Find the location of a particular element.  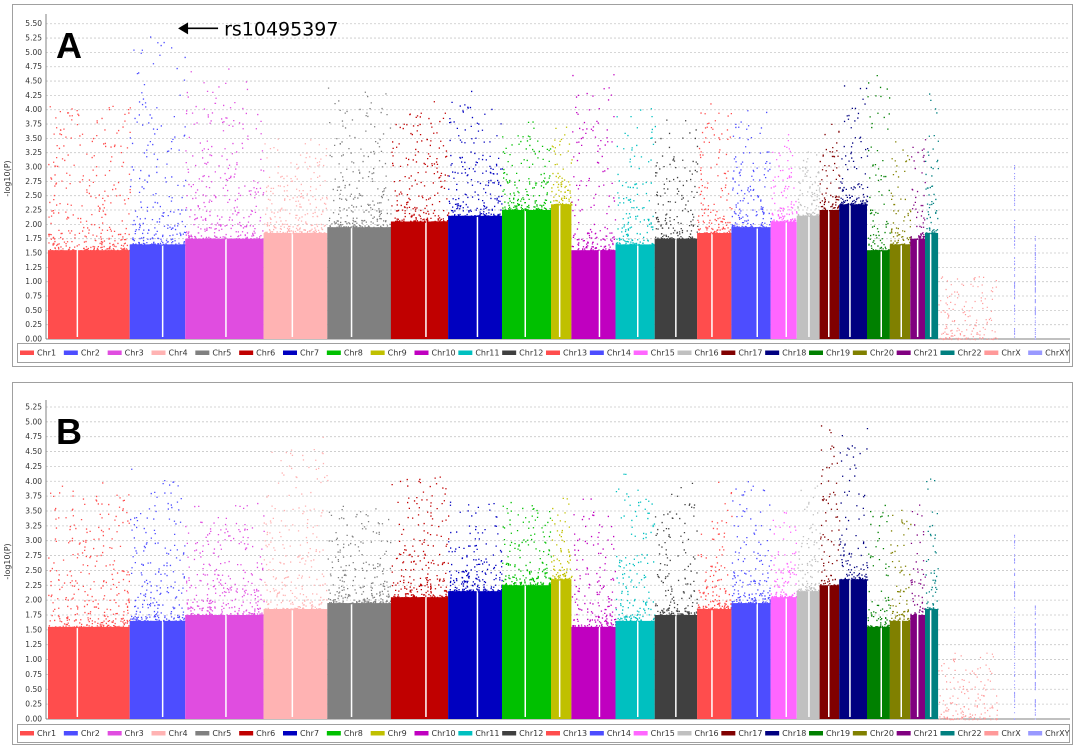

y-tick-label: 0.50 is located at coordinates (33, 310).